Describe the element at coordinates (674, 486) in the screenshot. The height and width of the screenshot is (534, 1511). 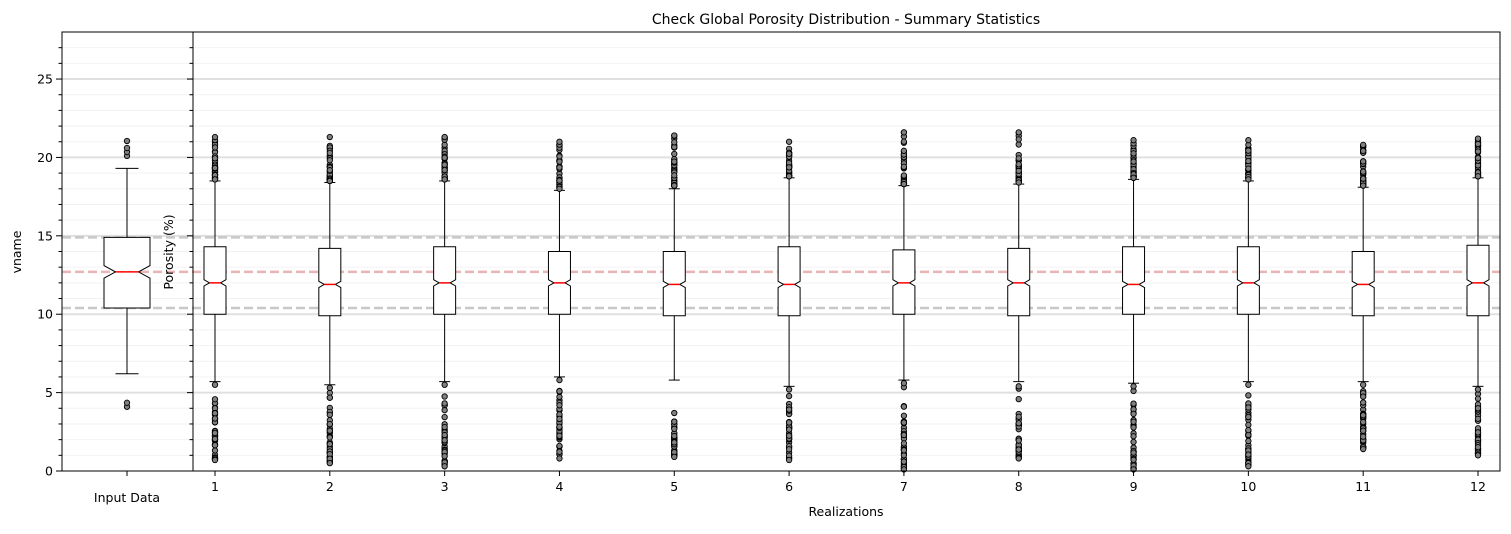
I see `realization-x-tick-label: 5` at that location.